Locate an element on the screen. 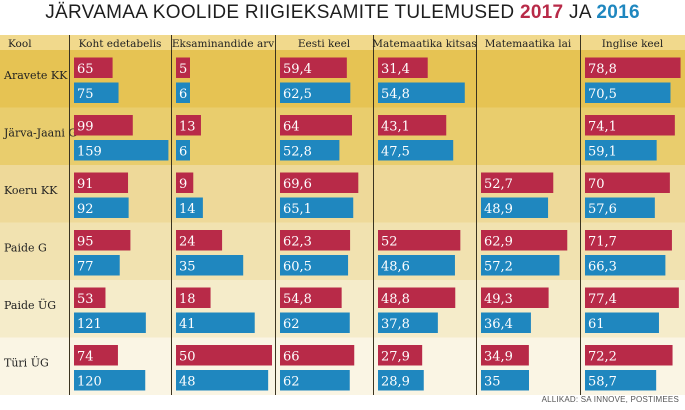 Image resolution: width=685 pixels, height=410 pixels. value-label: 64 is located at coordinates (291, 127).